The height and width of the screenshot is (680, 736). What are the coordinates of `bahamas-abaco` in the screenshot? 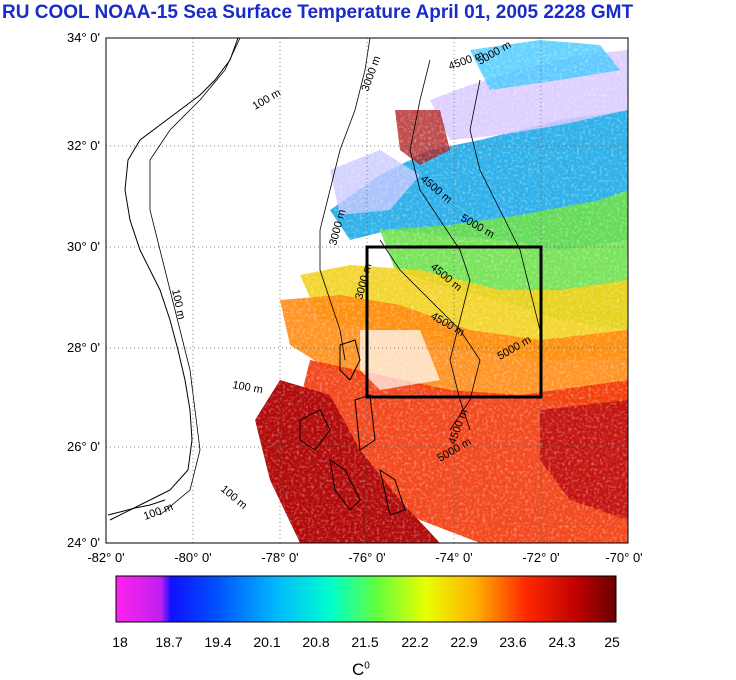 It's located at (350, 360).